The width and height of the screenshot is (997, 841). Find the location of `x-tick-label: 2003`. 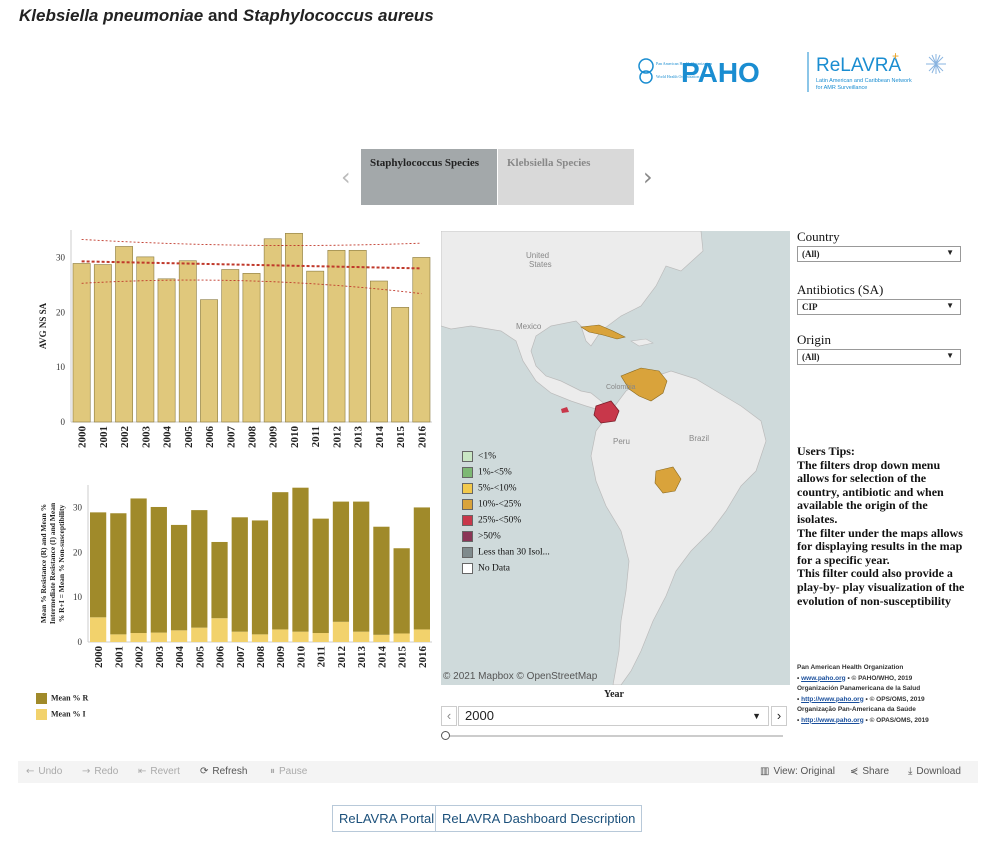

x-tick-label: 2003 is located at coordinates (160, 657).